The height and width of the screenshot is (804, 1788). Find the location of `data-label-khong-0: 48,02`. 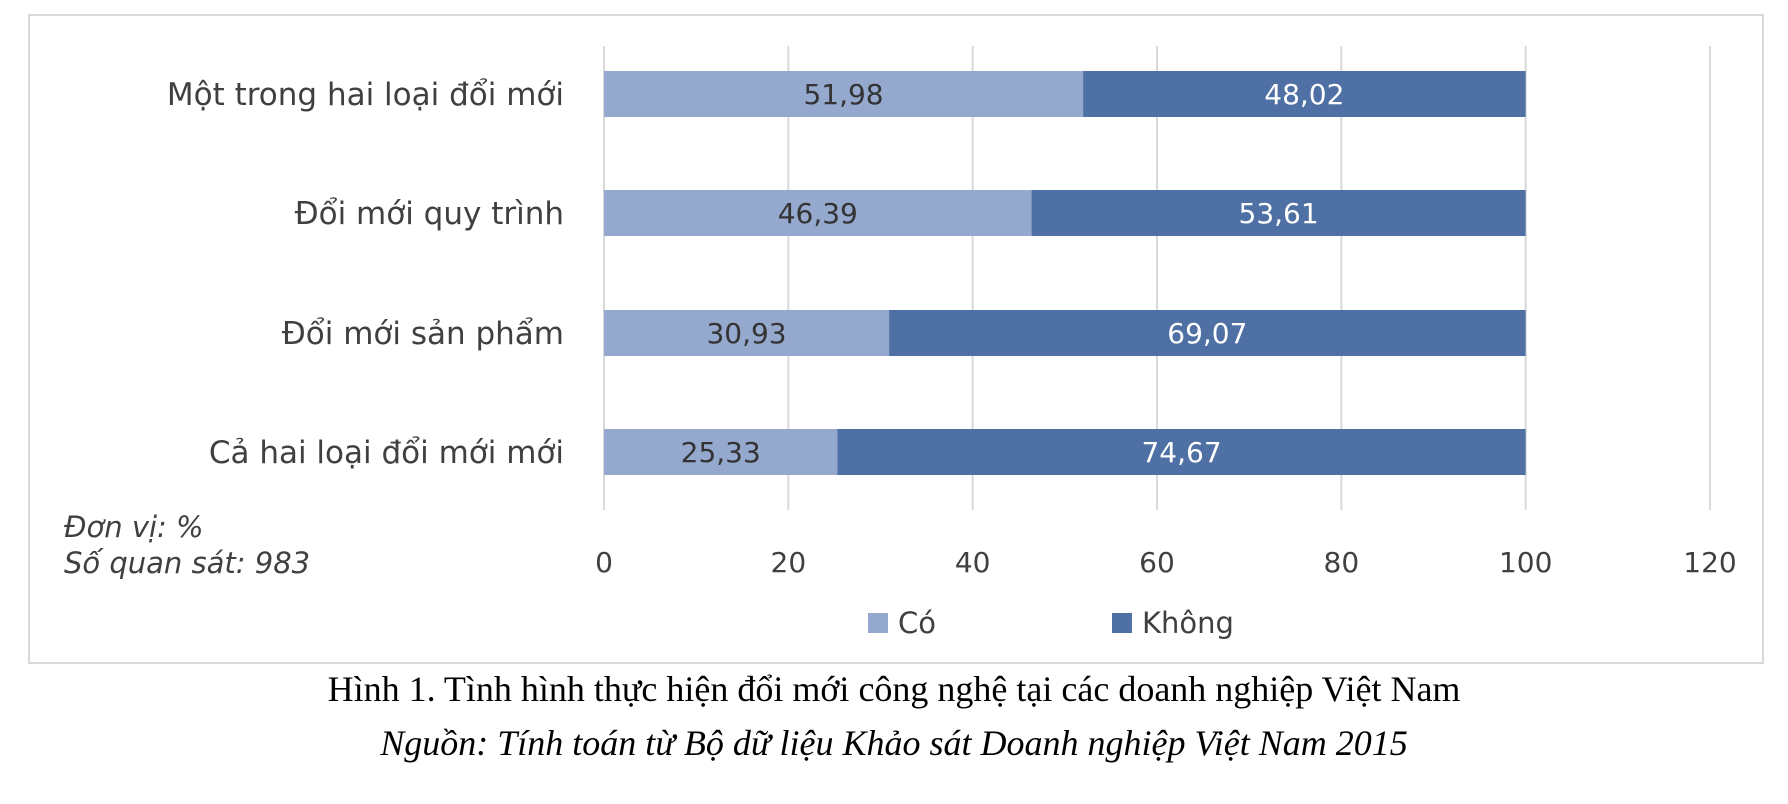

data-label-khong-0: 48,02 is located at coordinates (1304, 94).